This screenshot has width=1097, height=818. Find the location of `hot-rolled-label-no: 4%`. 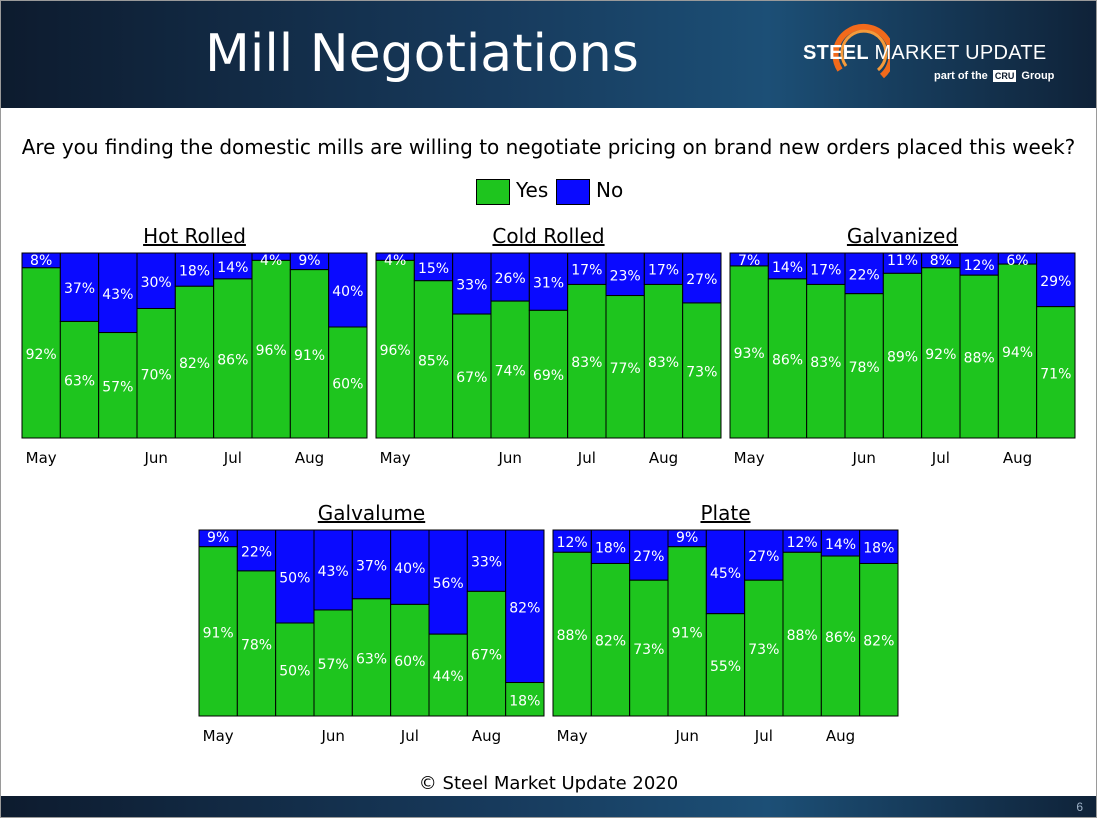

hot-rolled-label-no: 4% is located at coordinates (271, 261).